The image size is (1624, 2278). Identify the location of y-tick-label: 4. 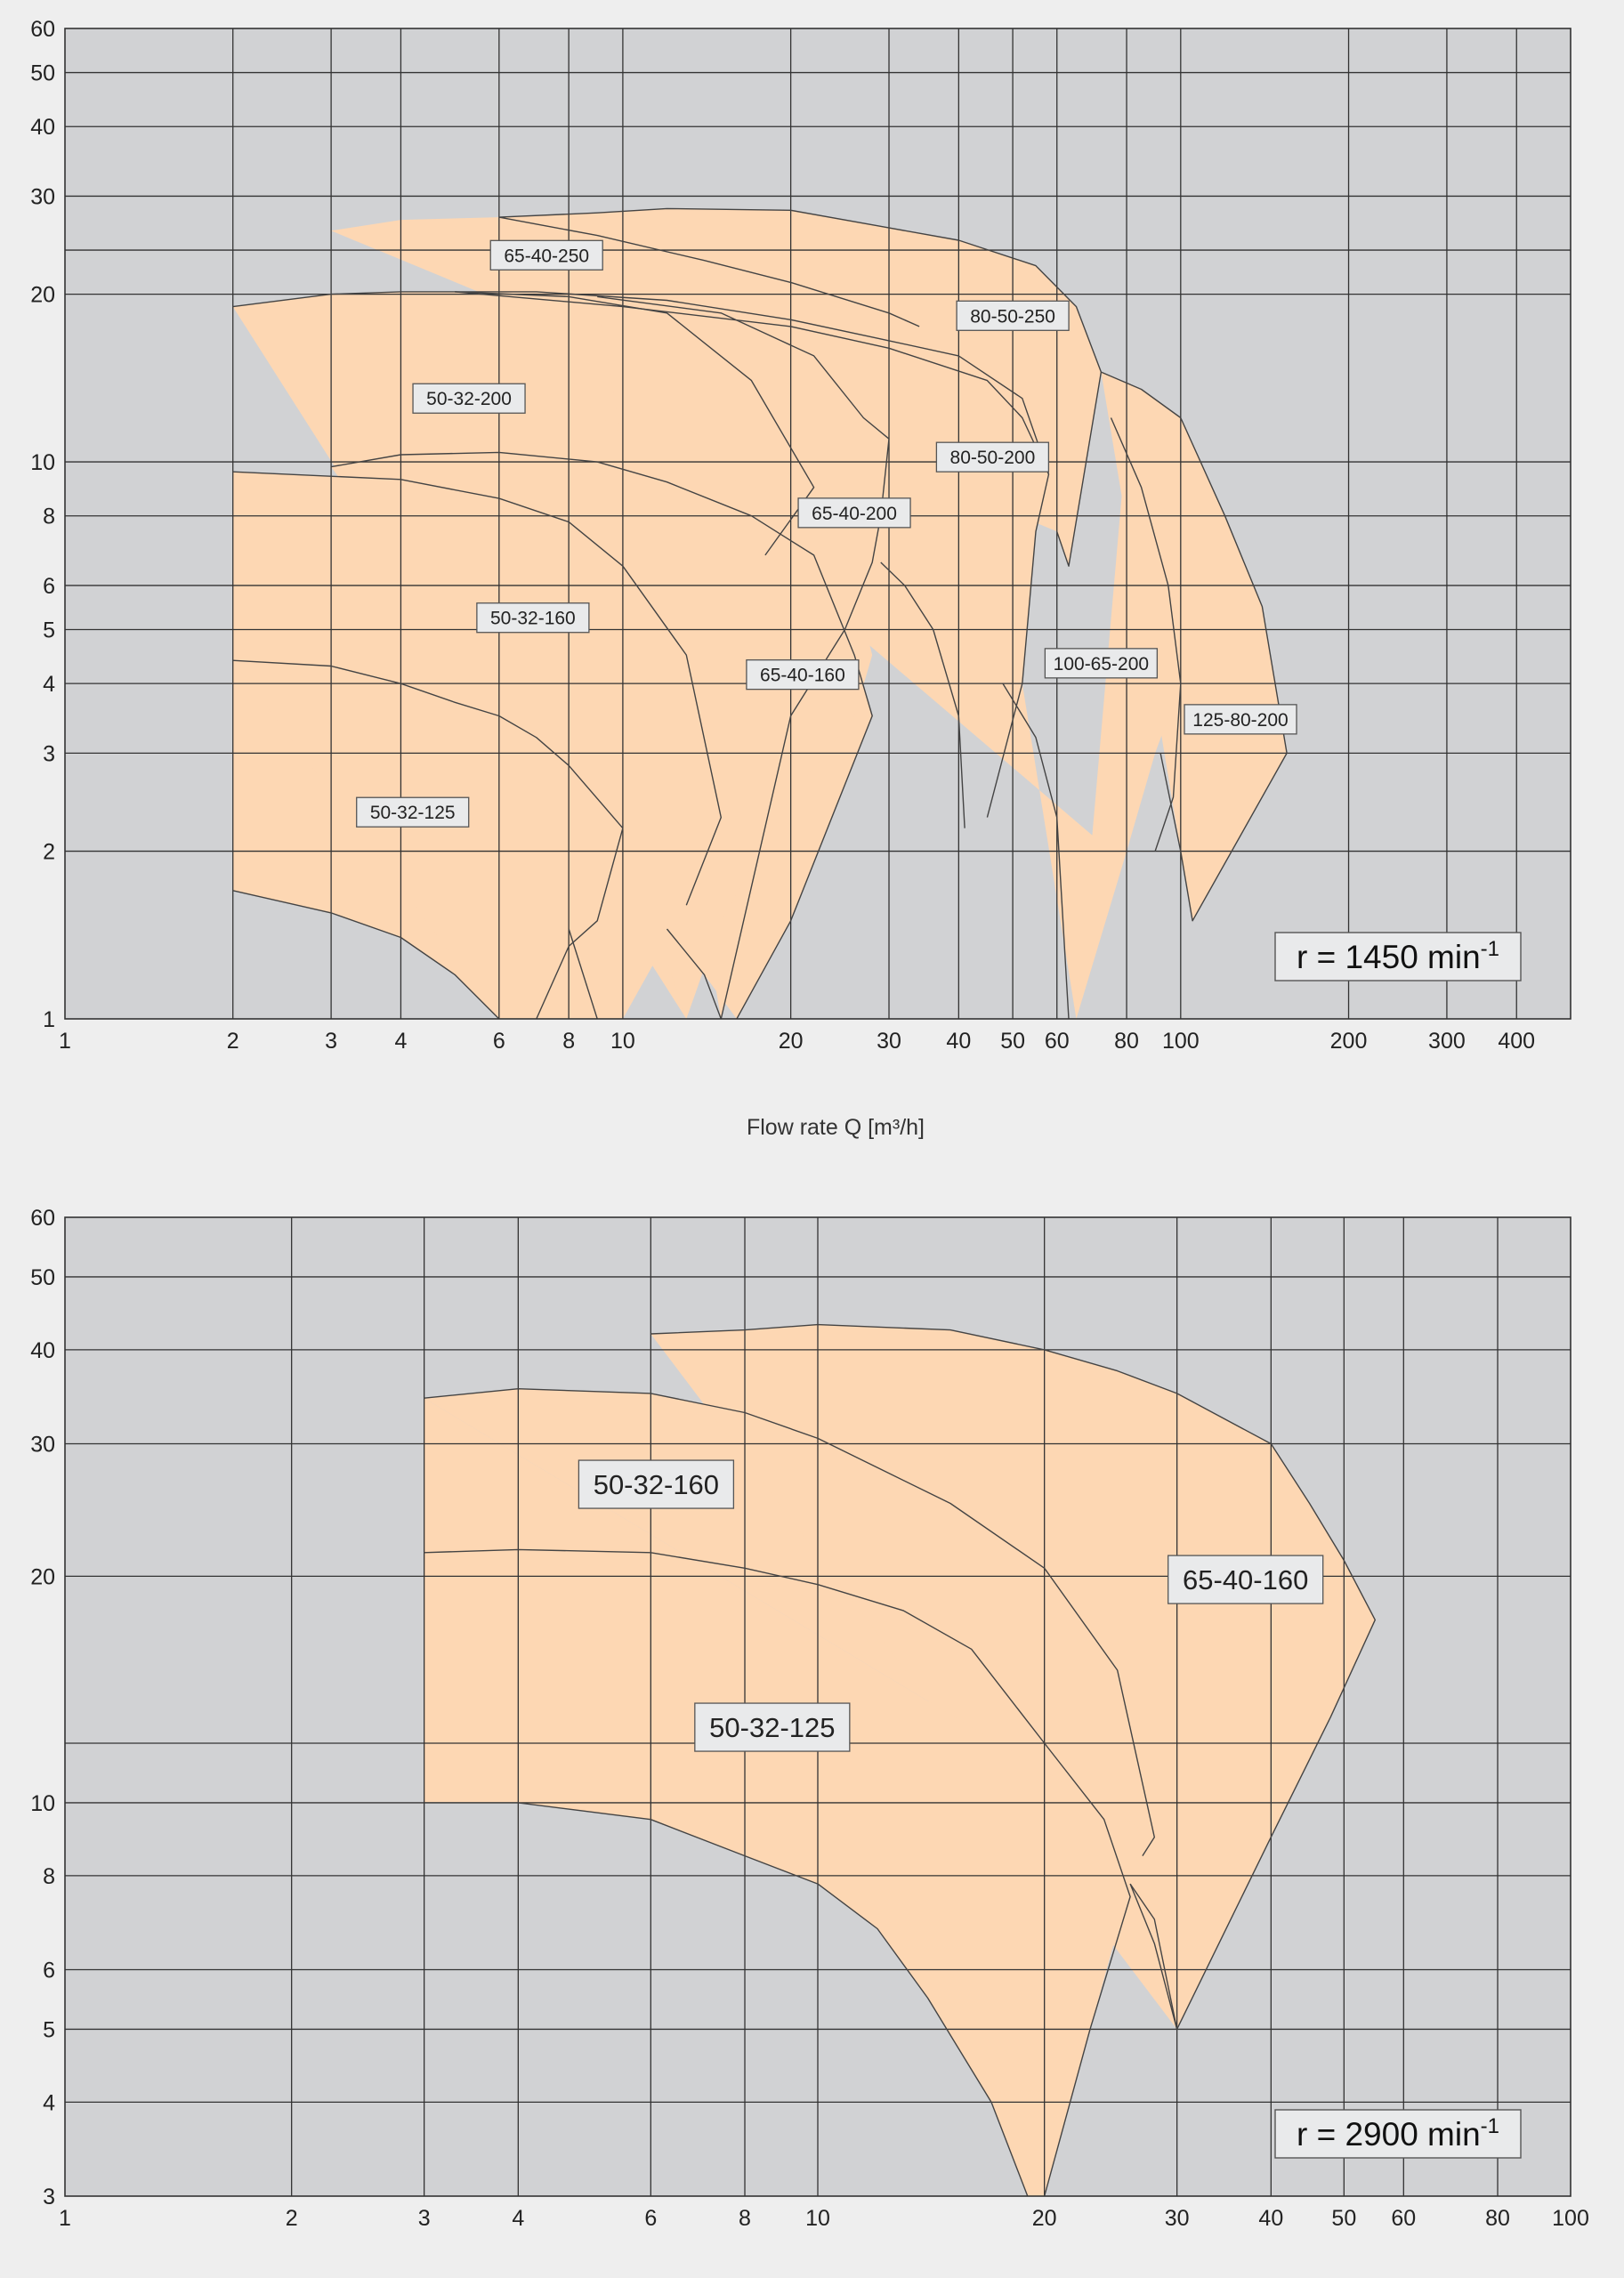
(49, 684).